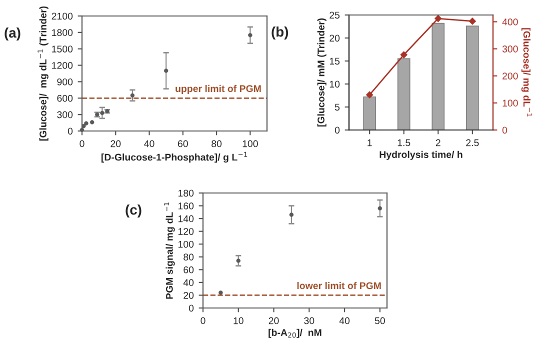 The width and height of the screenshot is (550, 347). What do you see at coordinates (335, 84) in the screenshot?
I see `y-tick-label: 10` at bounding box center [335, 84].